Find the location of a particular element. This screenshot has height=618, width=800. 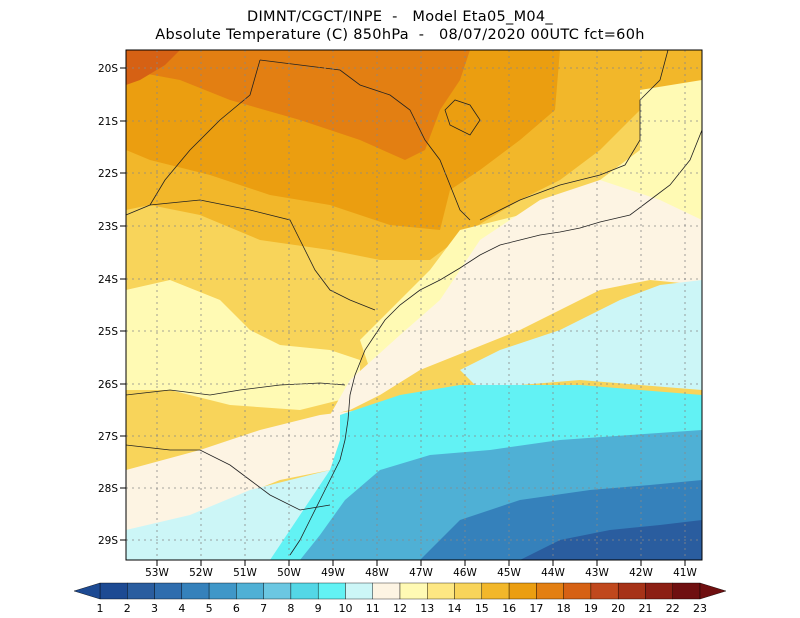

lon-label-47w: 47W is located at coordinates (421, 573).